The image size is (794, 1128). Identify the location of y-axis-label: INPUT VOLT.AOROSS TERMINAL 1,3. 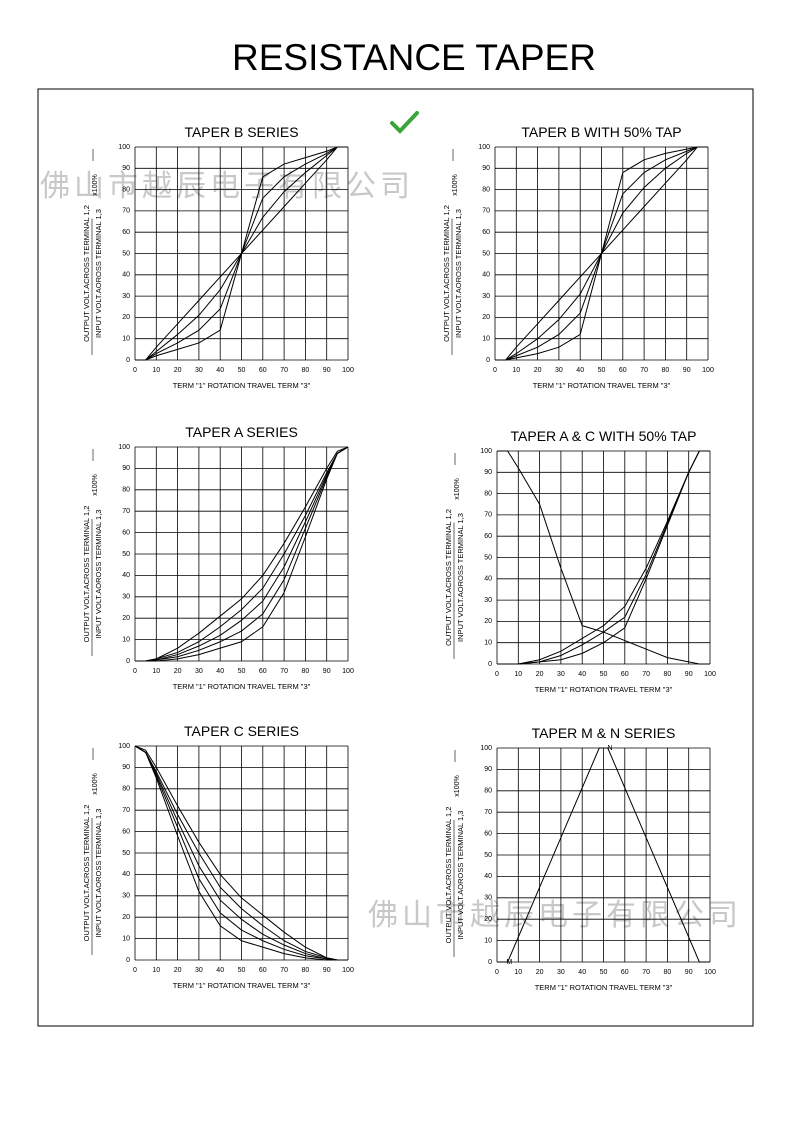
(98, 574).